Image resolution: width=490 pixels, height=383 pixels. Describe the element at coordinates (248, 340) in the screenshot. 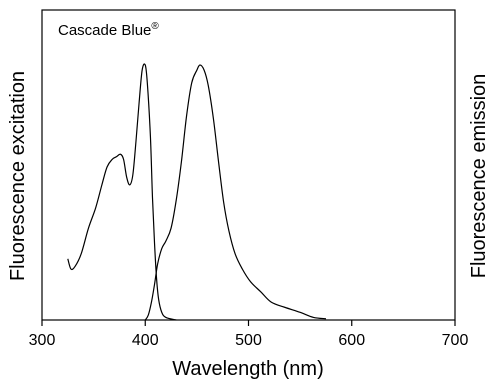

I see `x-tick-label: 500` at that location.